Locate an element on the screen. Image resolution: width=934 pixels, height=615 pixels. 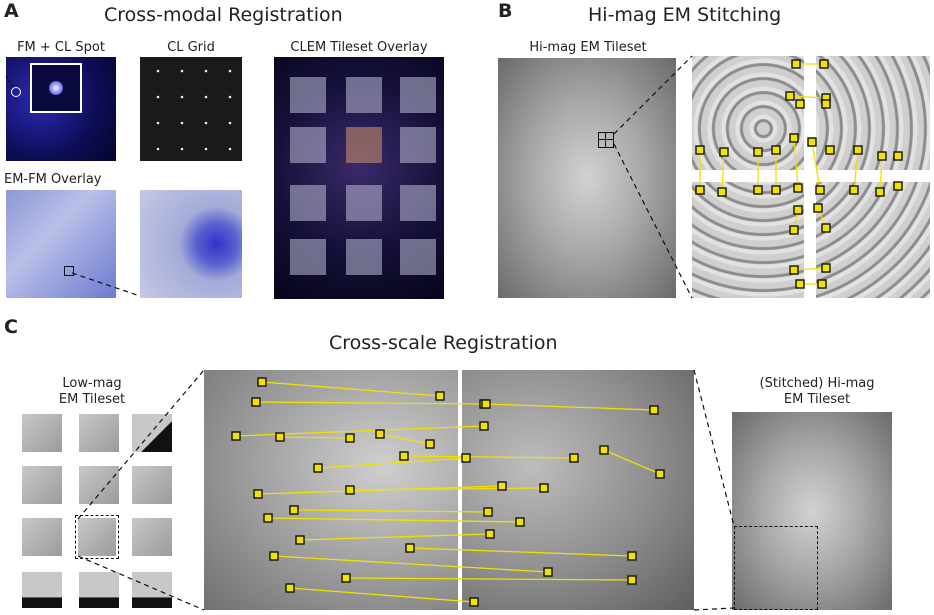
stitched-zoom-box is located at coordinates (776, 568).